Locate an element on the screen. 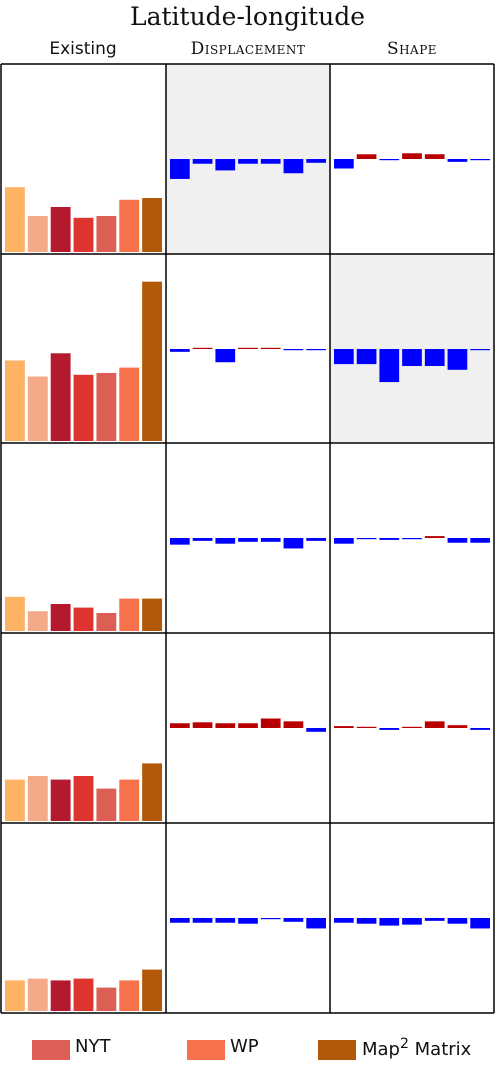 The height and width of the screenshot is (1066, 495). legend-label-map2-matrix: Map2 Matrix is located at coordinates (416, 1048).